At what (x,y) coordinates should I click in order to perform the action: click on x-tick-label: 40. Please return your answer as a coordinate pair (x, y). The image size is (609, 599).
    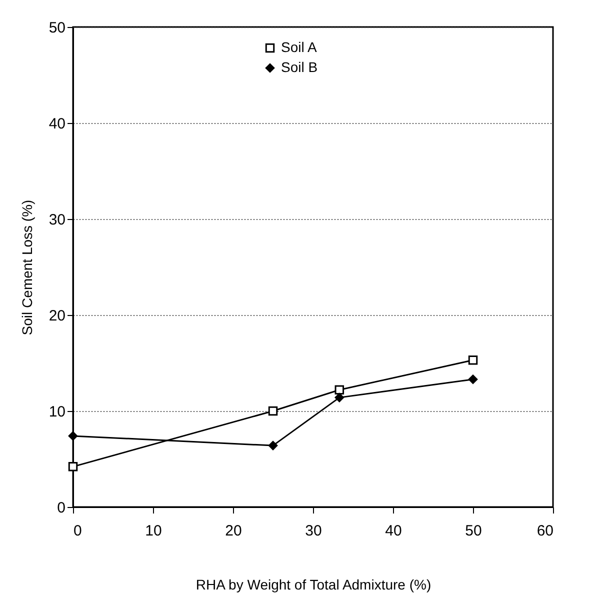
    Looking at the image, I should click on (393, 531).